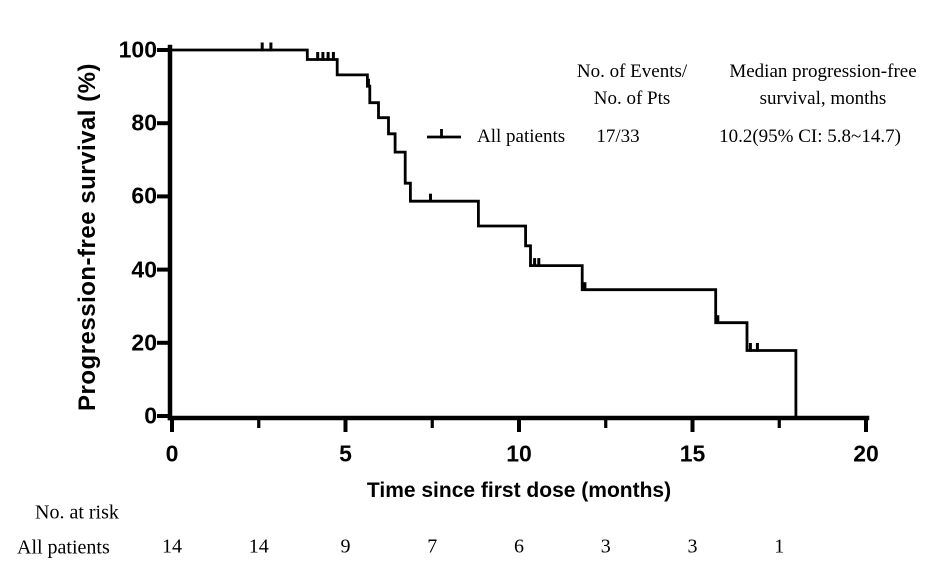 Image resolution: width=931 pixels, height=586 pixels. Describe the element at coordinates (163, 233) in the screenshot. I see `y-axis-ticks` at that location.